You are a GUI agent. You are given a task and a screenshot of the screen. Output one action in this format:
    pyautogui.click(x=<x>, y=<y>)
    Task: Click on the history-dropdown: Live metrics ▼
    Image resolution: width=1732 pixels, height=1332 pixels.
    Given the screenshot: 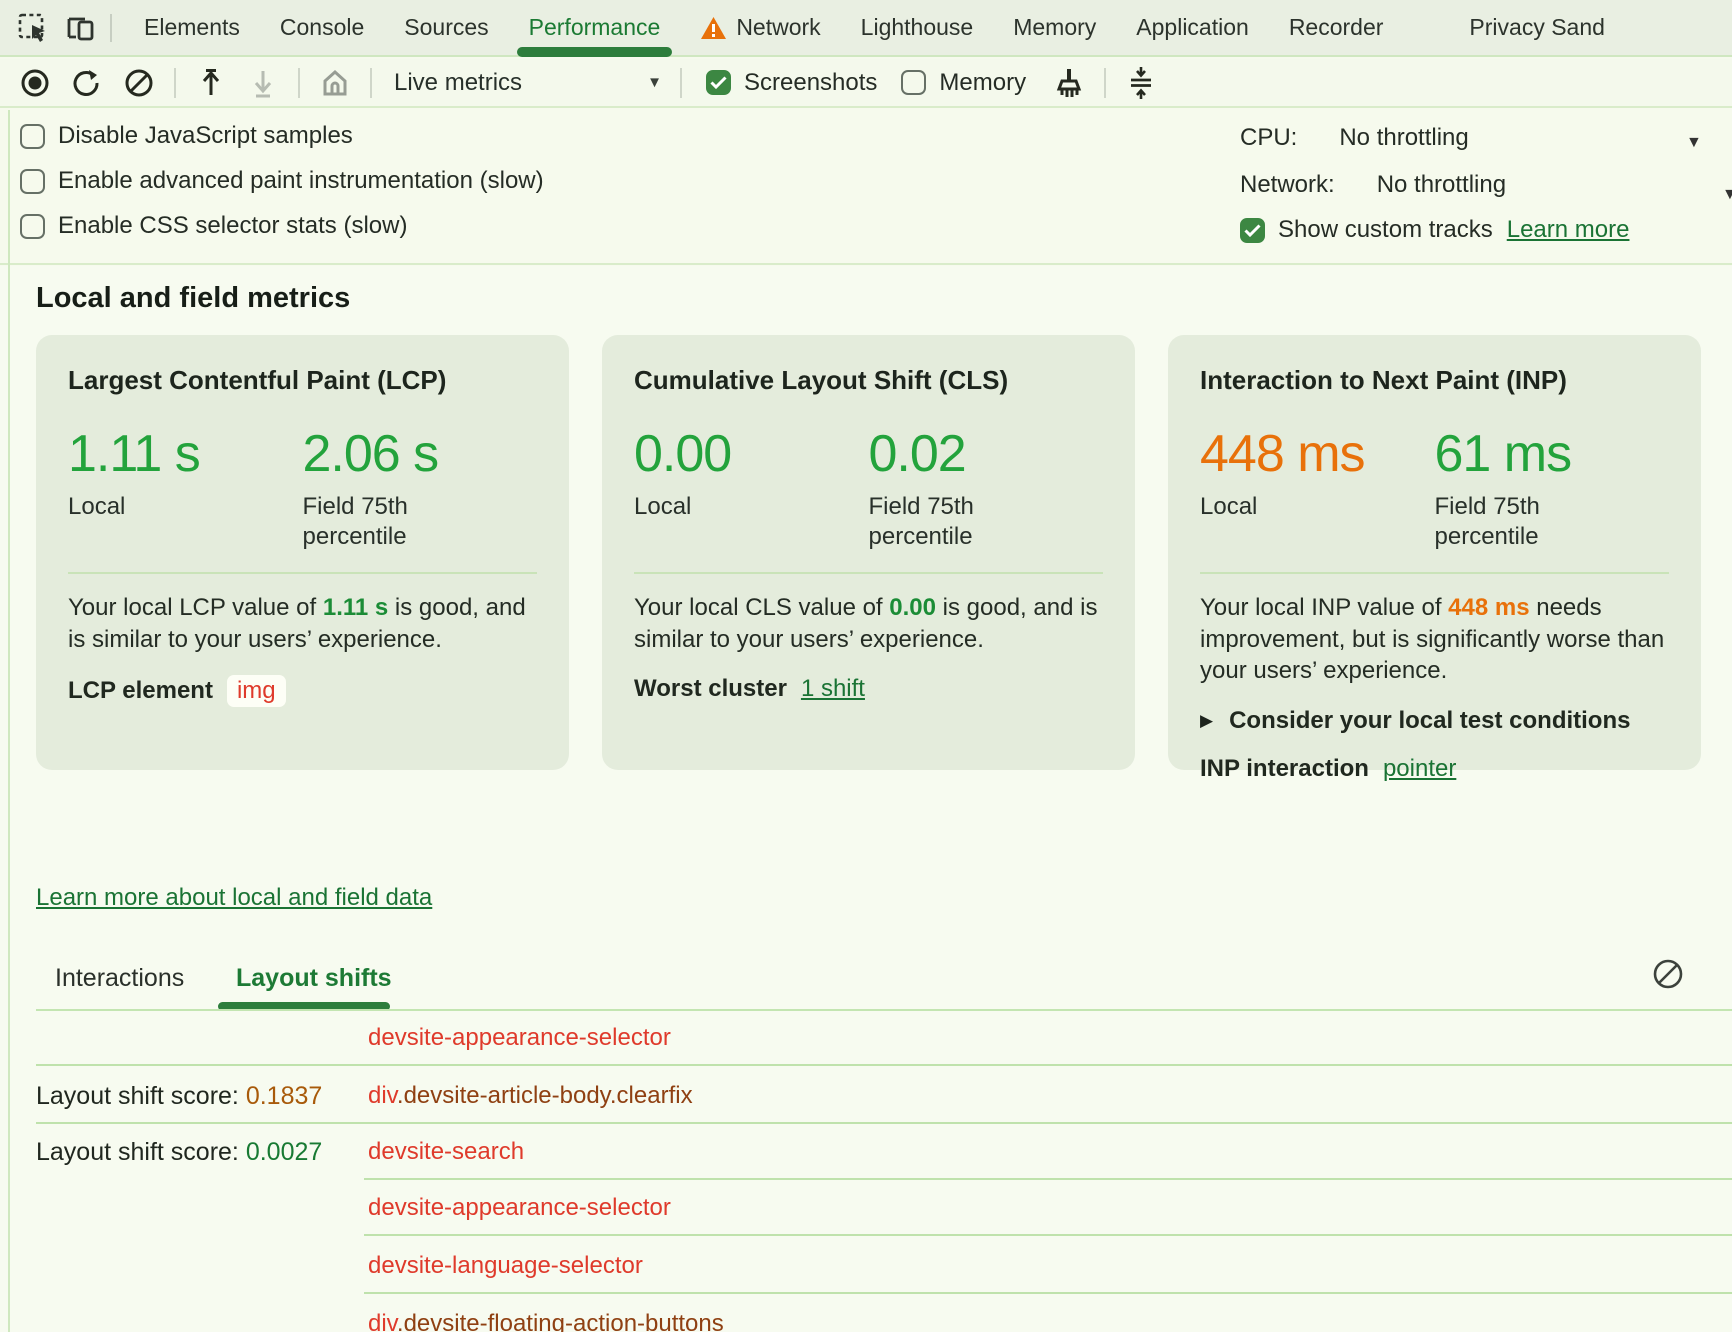 What is the action you would take?
    pyautogui.click(x=528, y=83)
    